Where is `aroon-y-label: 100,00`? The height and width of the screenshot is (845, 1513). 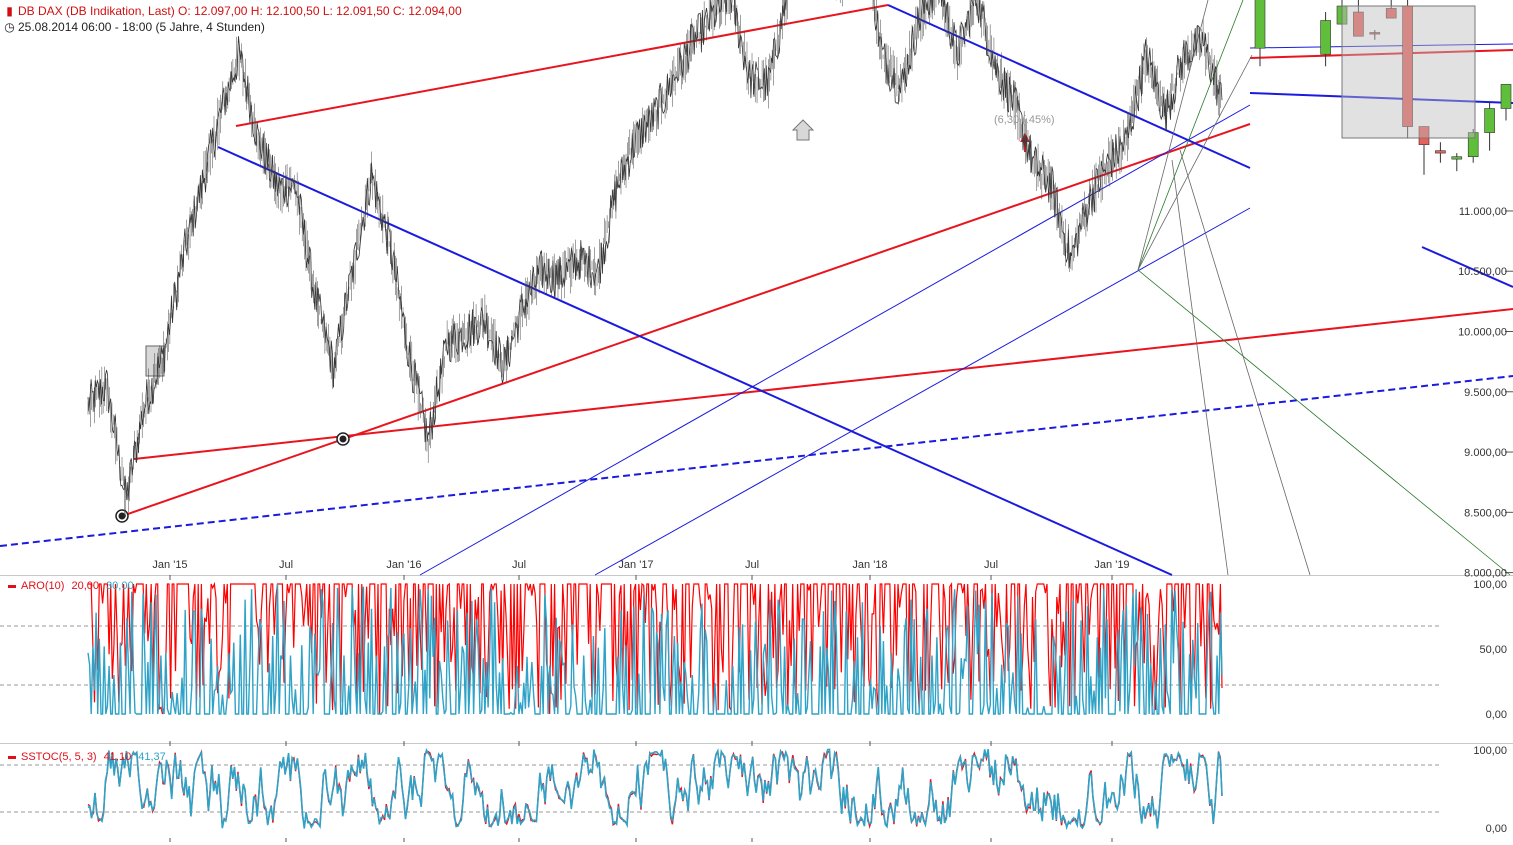
aroon-y-label: 100,00 is located at coordinates (1490, 585).